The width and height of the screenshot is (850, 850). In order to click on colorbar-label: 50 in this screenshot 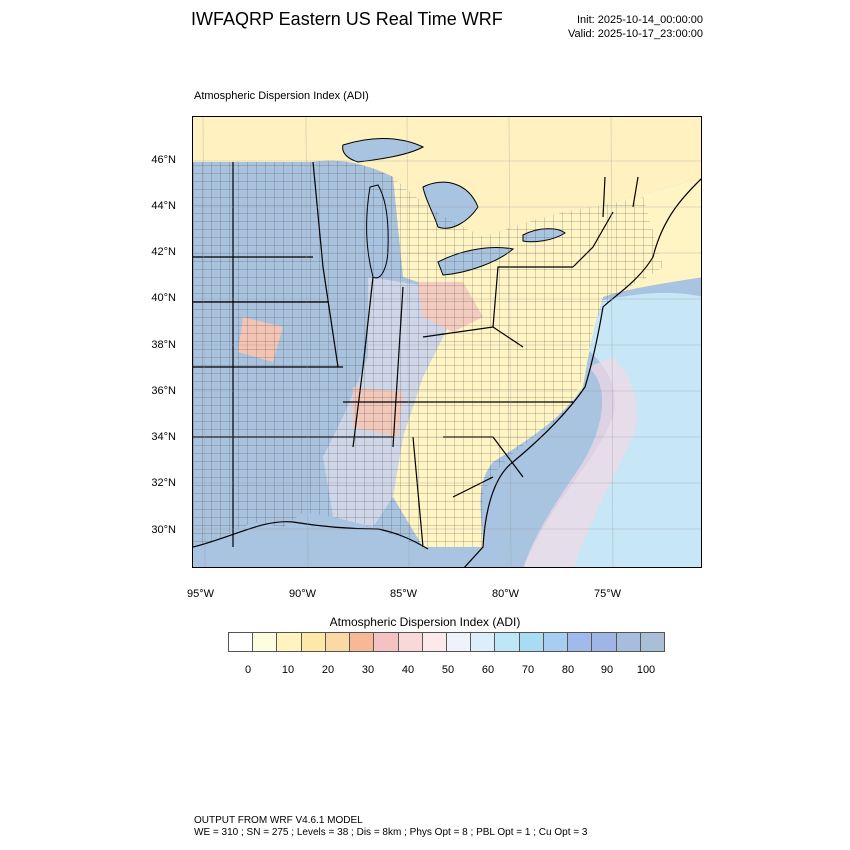, I will do `click(448, 670)`.